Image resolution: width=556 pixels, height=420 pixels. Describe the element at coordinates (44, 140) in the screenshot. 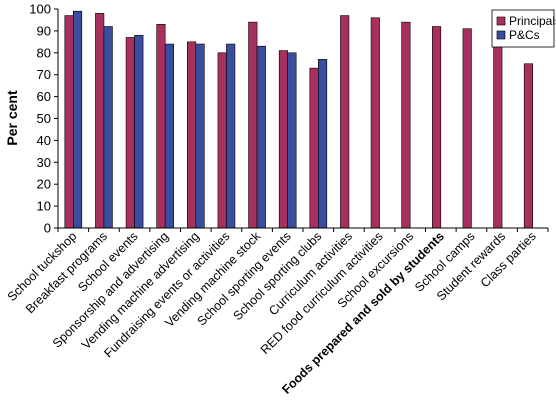

I see `y-tick-label: 40` at that location.